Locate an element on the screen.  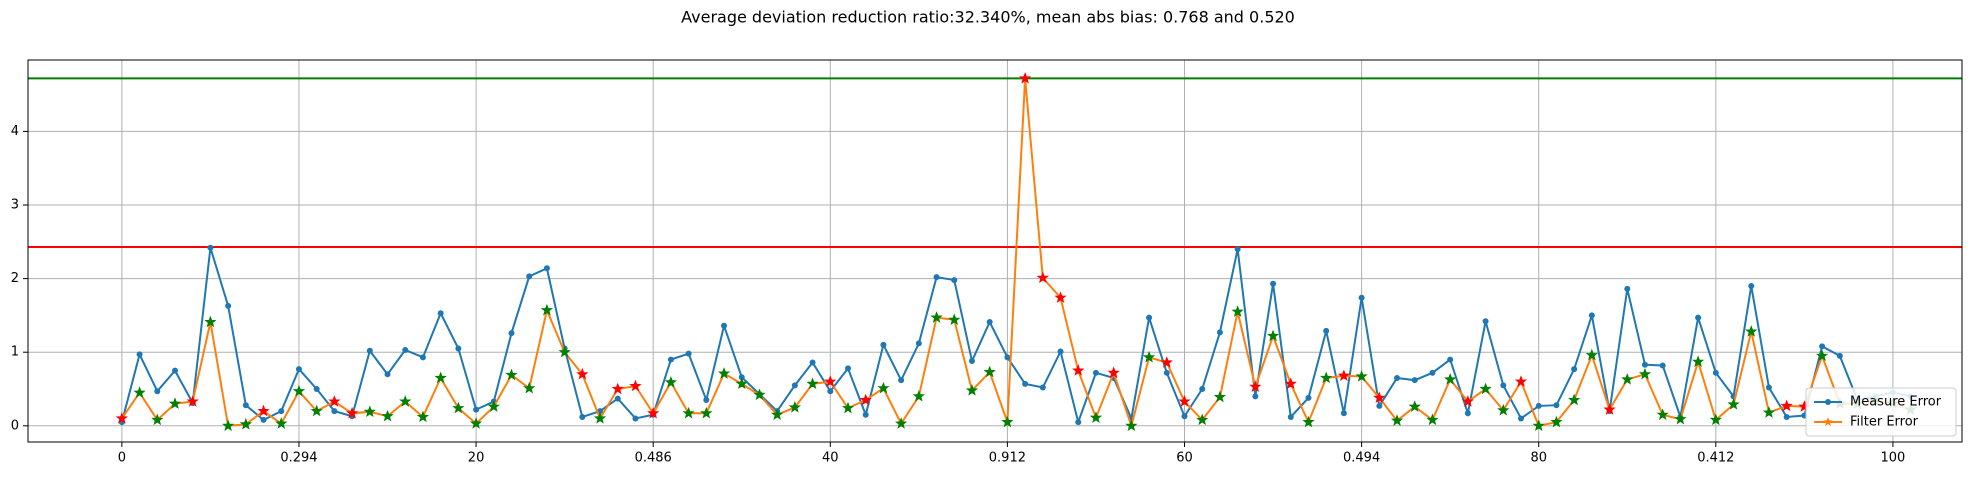
y-tick-label: 2 is located at coordinates (15, 278).